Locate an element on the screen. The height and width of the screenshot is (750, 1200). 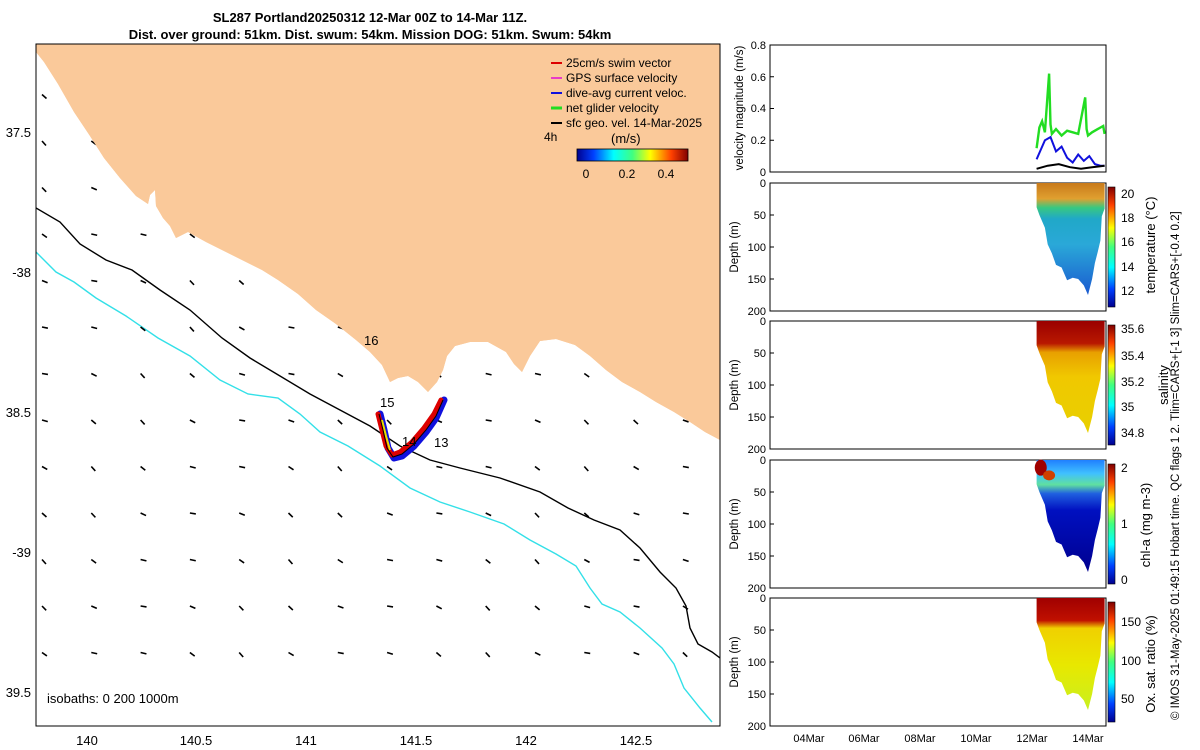
chla-depth-tick: 200 is located at coordinates (757, 589).